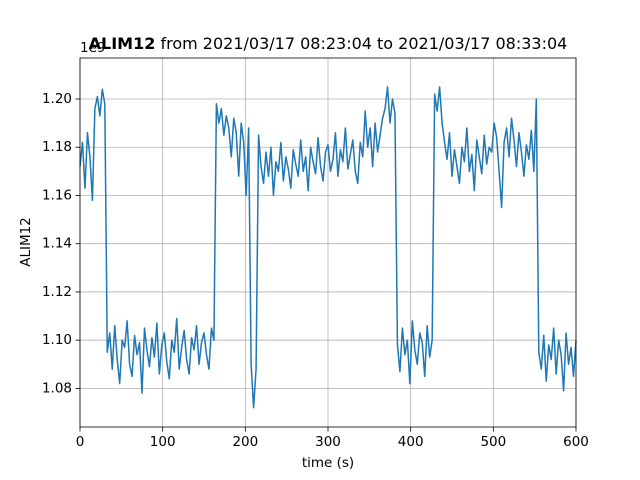  What do you see at coordinates (328, 442) in the screenshot?
I see `x-tick-label: 300` at bounding box center [328, 442].